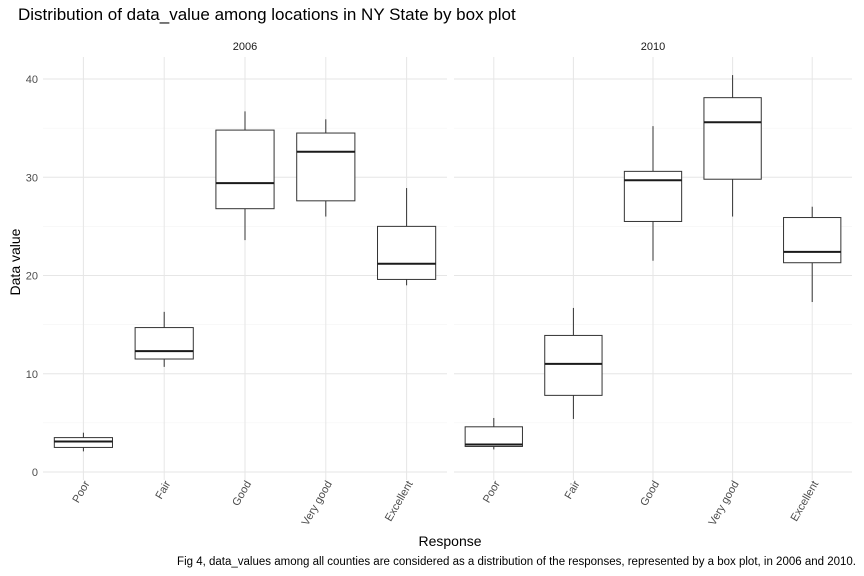 The height and width of the screenshot is (576, 864). Describe the element at coordinates (450, 541) in the screenshot. I see `x-axis-label: Response` at that location.